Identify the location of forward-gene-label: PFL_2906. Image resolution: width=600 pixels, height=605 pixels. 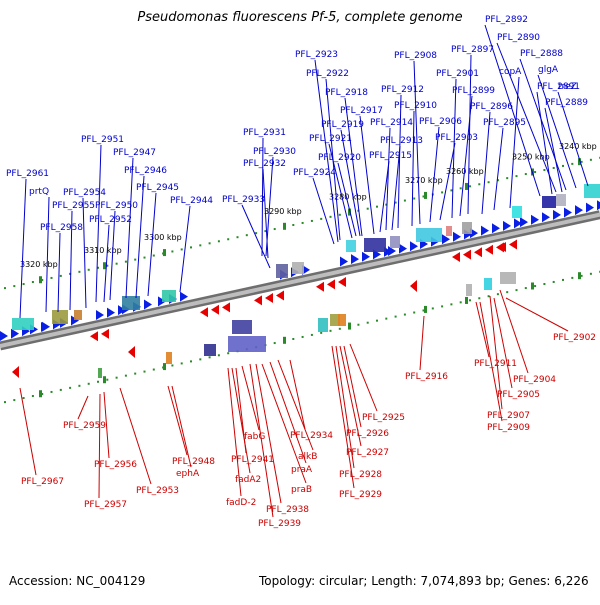
(440, 122).